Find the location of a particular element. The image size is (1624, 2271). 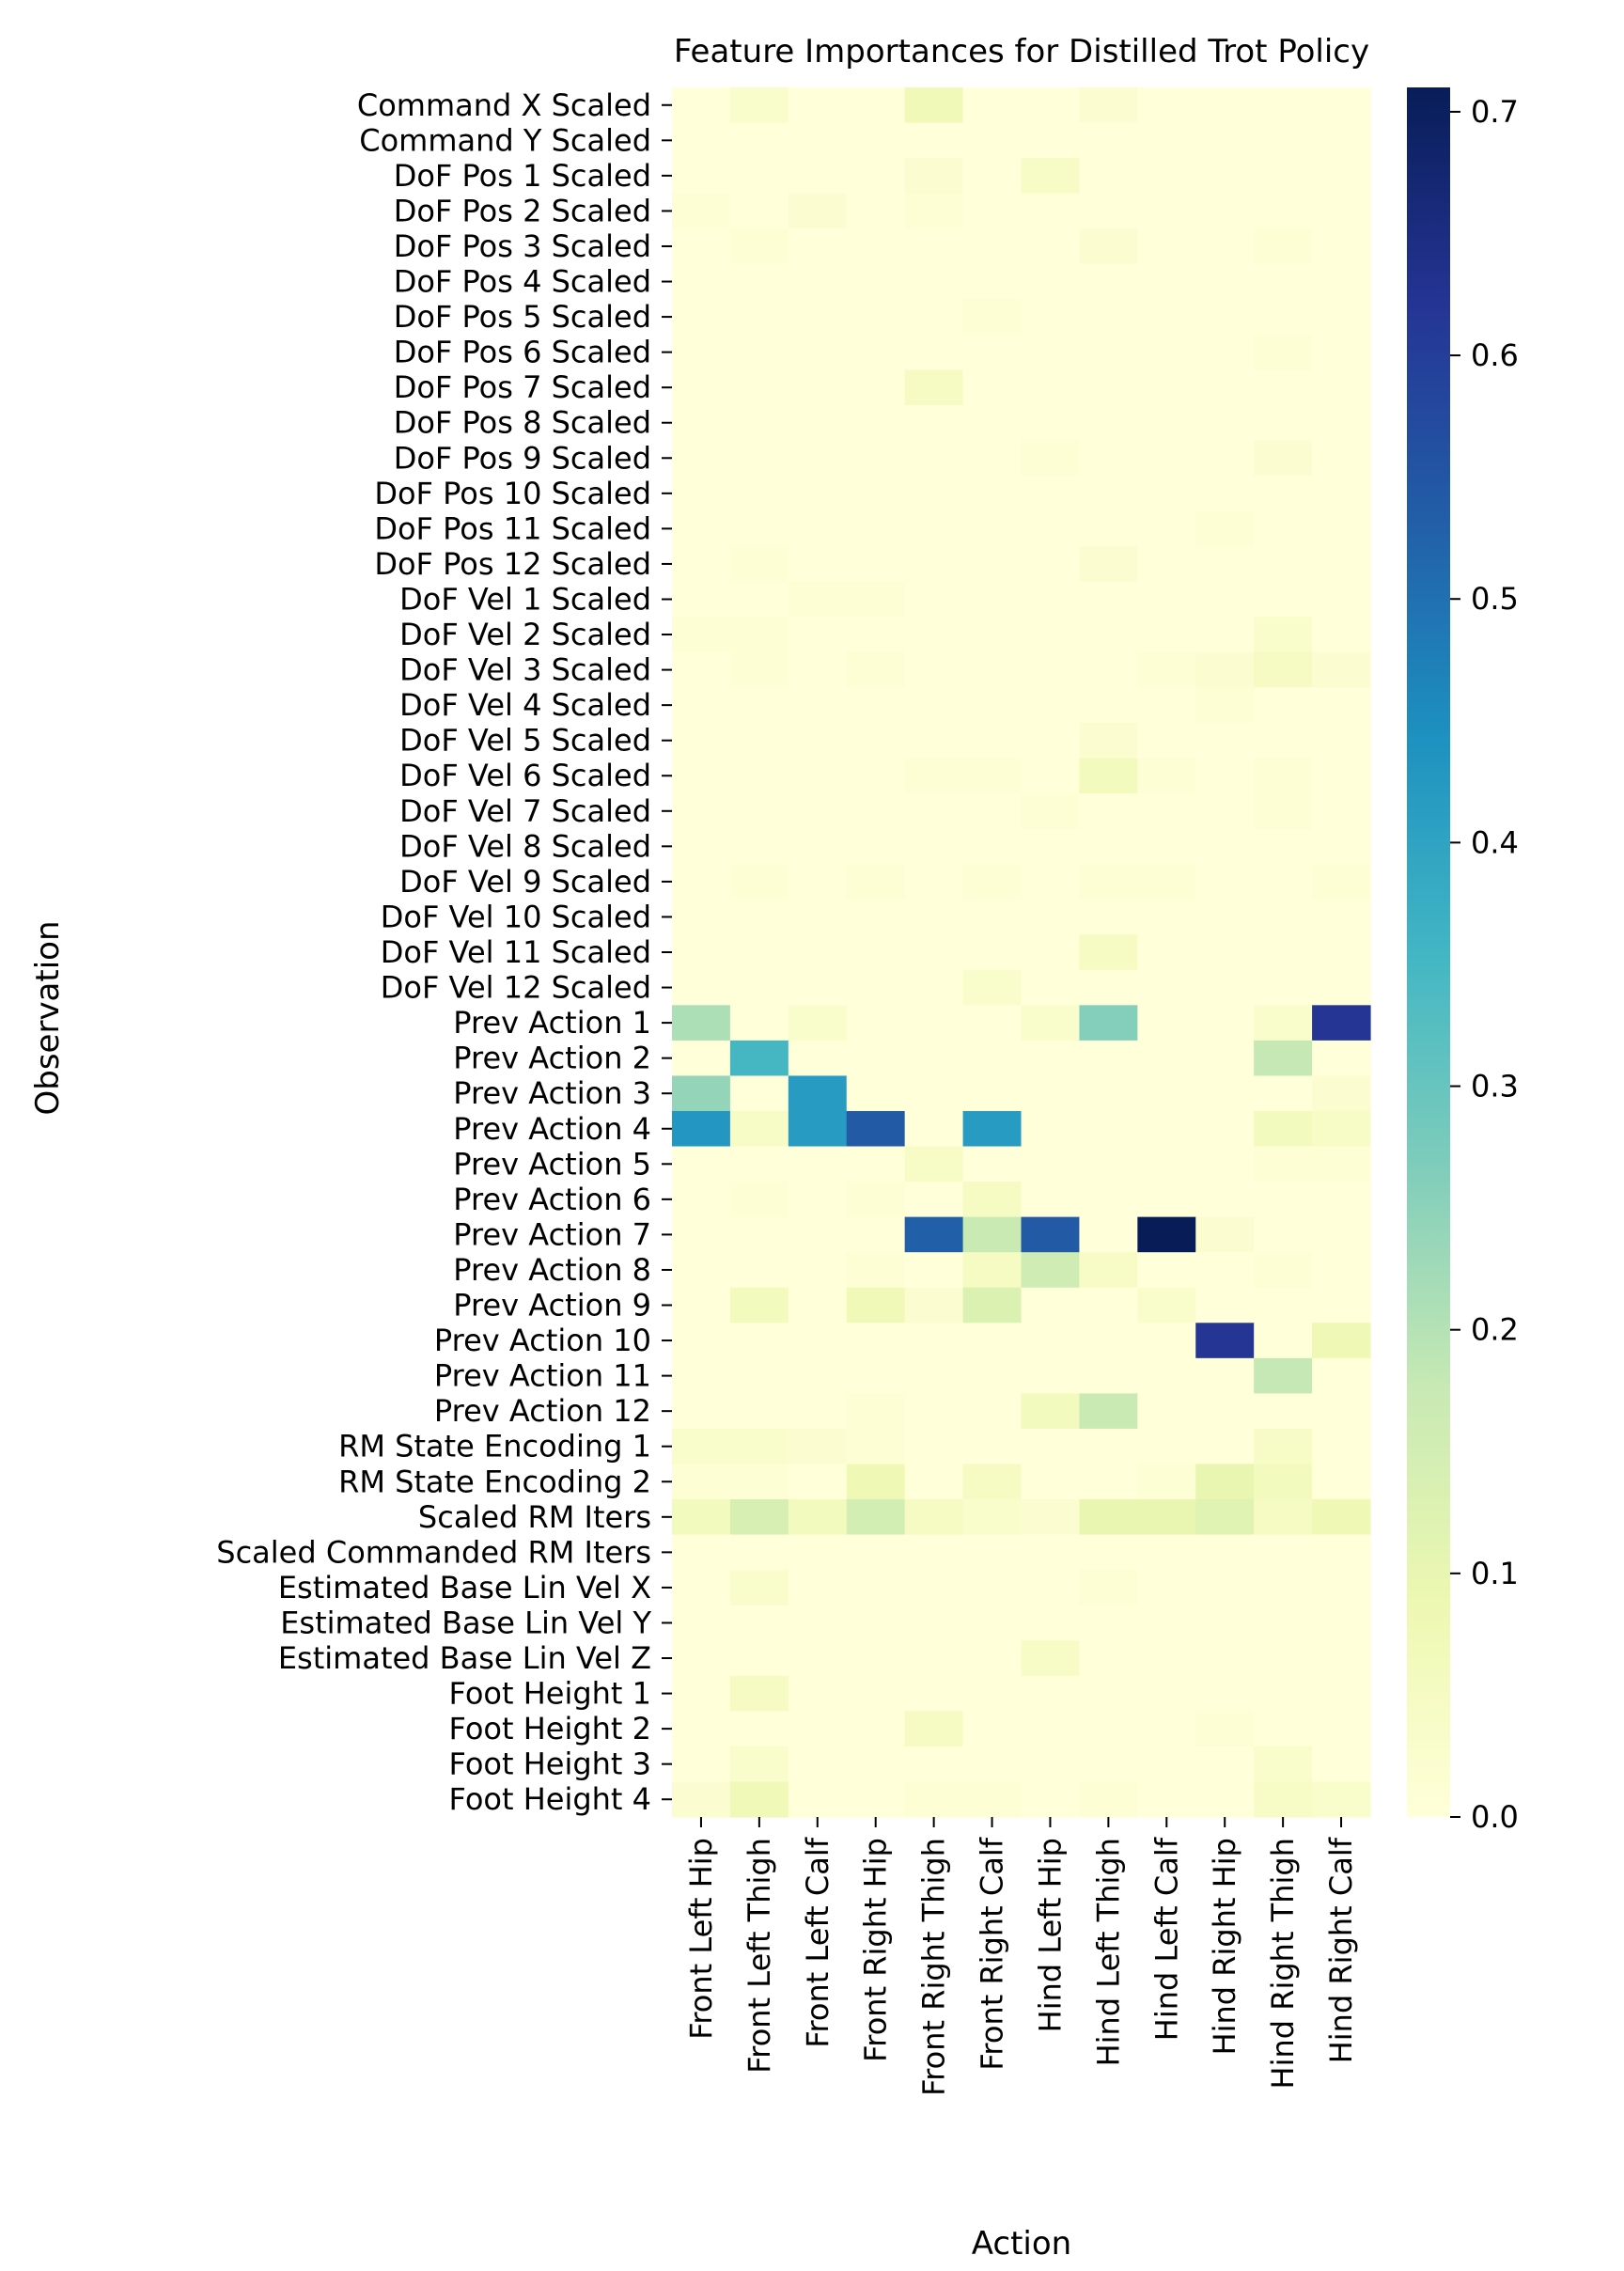

y-tick-label: DoF Pos 11 Scaled is located at coordinates (512, 528).